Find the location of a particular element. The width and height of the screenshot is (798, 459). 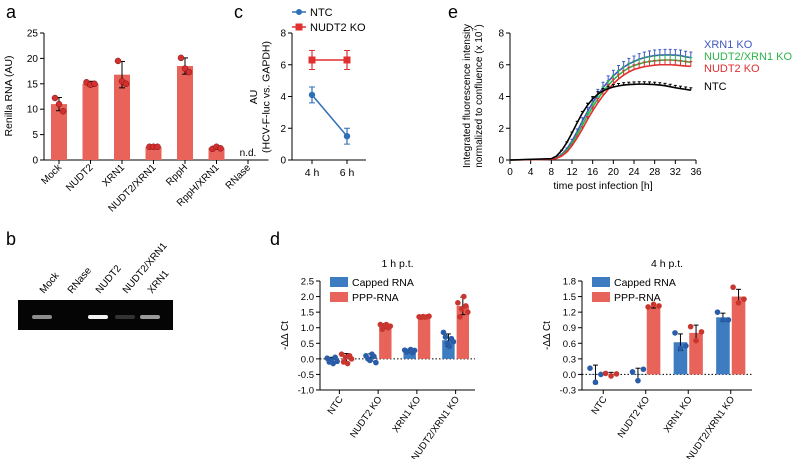

a-y-tick-label: 15 is located at coordinates (33, 84).